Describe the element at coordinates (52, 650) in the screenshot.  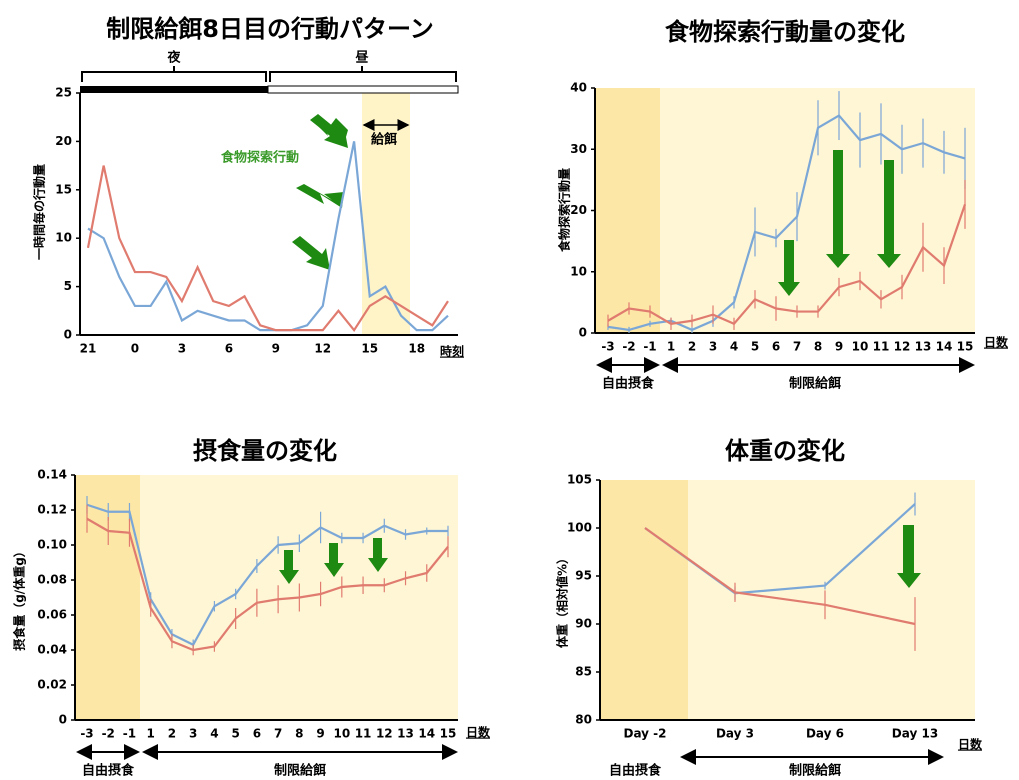
I see `y-tick-label: 0.04` at that location.